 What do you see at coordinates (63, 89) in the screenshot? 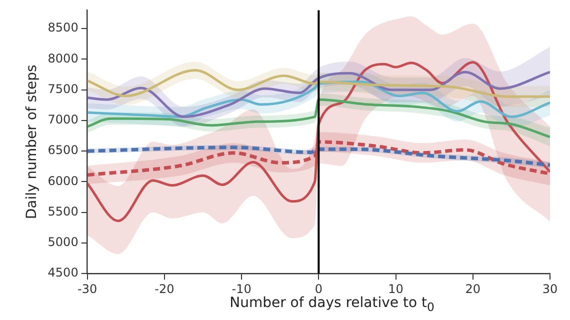
I see `y-tick-label: 7500` at bounding box center [63, 89].